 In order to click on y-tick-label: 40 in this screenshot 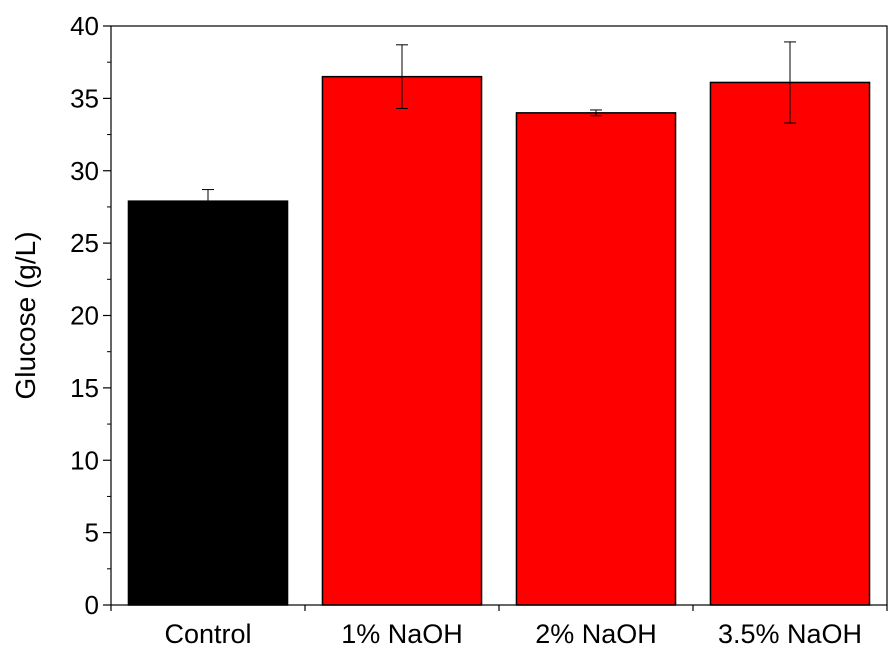, I will do `click(84, 26)`.